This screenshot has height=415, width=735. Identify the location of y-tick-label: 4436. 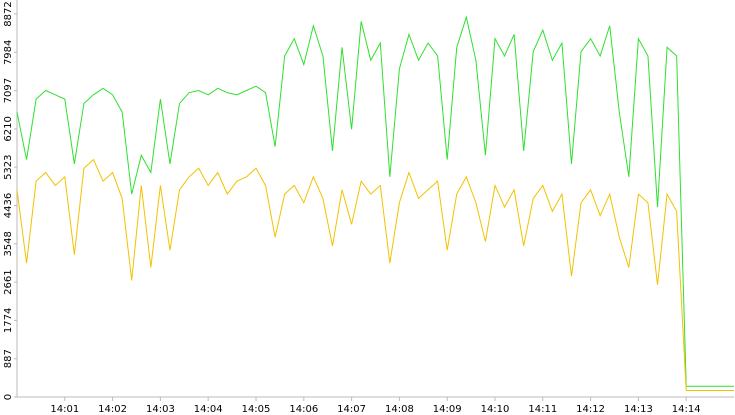
(8, 205).